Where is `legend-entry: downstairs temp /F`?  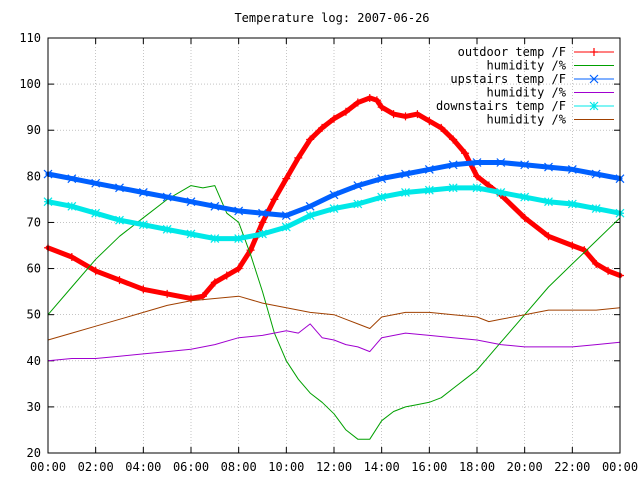 legend-entry: downstairs temp /F is located at coordinates (525, 106).